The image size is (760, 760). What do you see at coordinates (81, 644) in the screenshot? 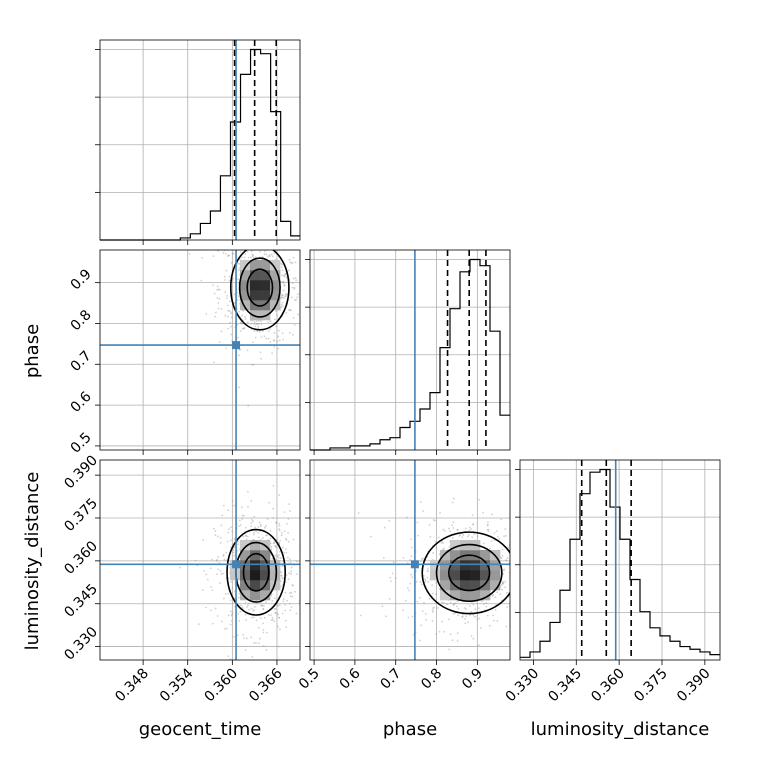
I see `y-tick-label-luminosity-distance: 0.330` at bounding box center [81, 644].